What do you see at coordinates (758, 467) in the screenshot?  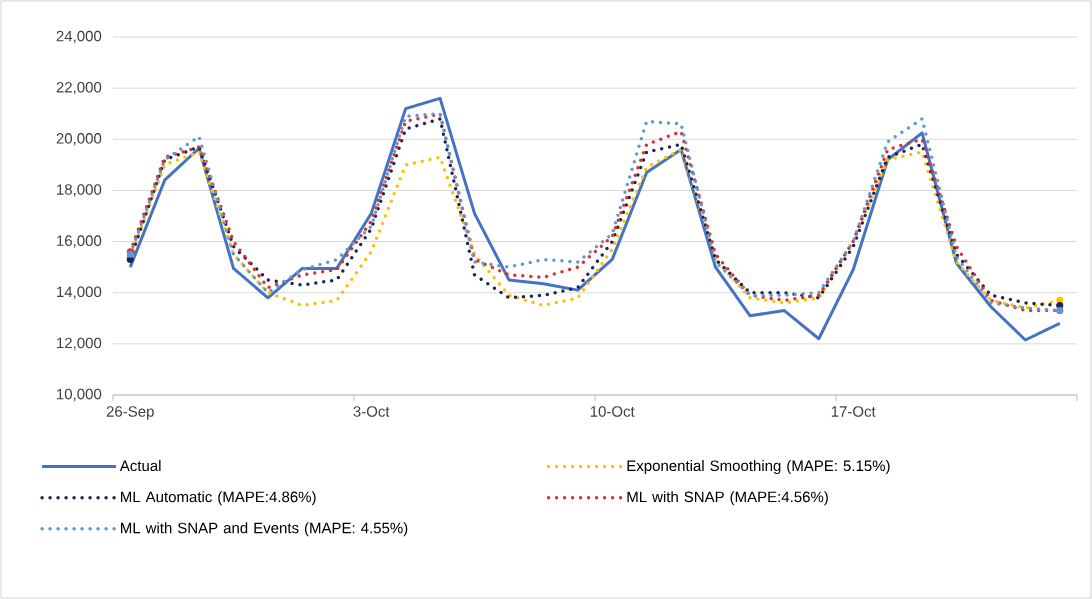 I see `legend-label: Exponential Smoothing (MAPE: 5.15%)` at bounding box center [758, 467].